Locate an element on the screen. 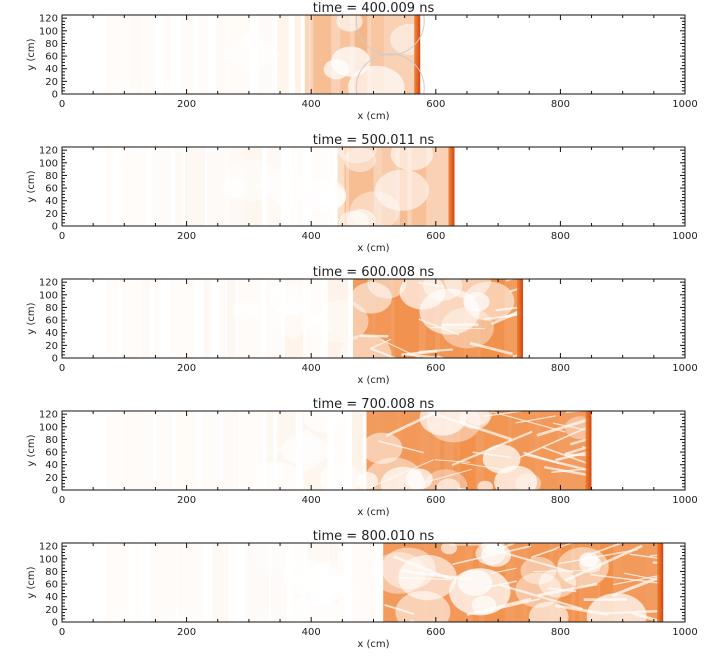  bow-shock-arc is located at coordinates (390, 35).